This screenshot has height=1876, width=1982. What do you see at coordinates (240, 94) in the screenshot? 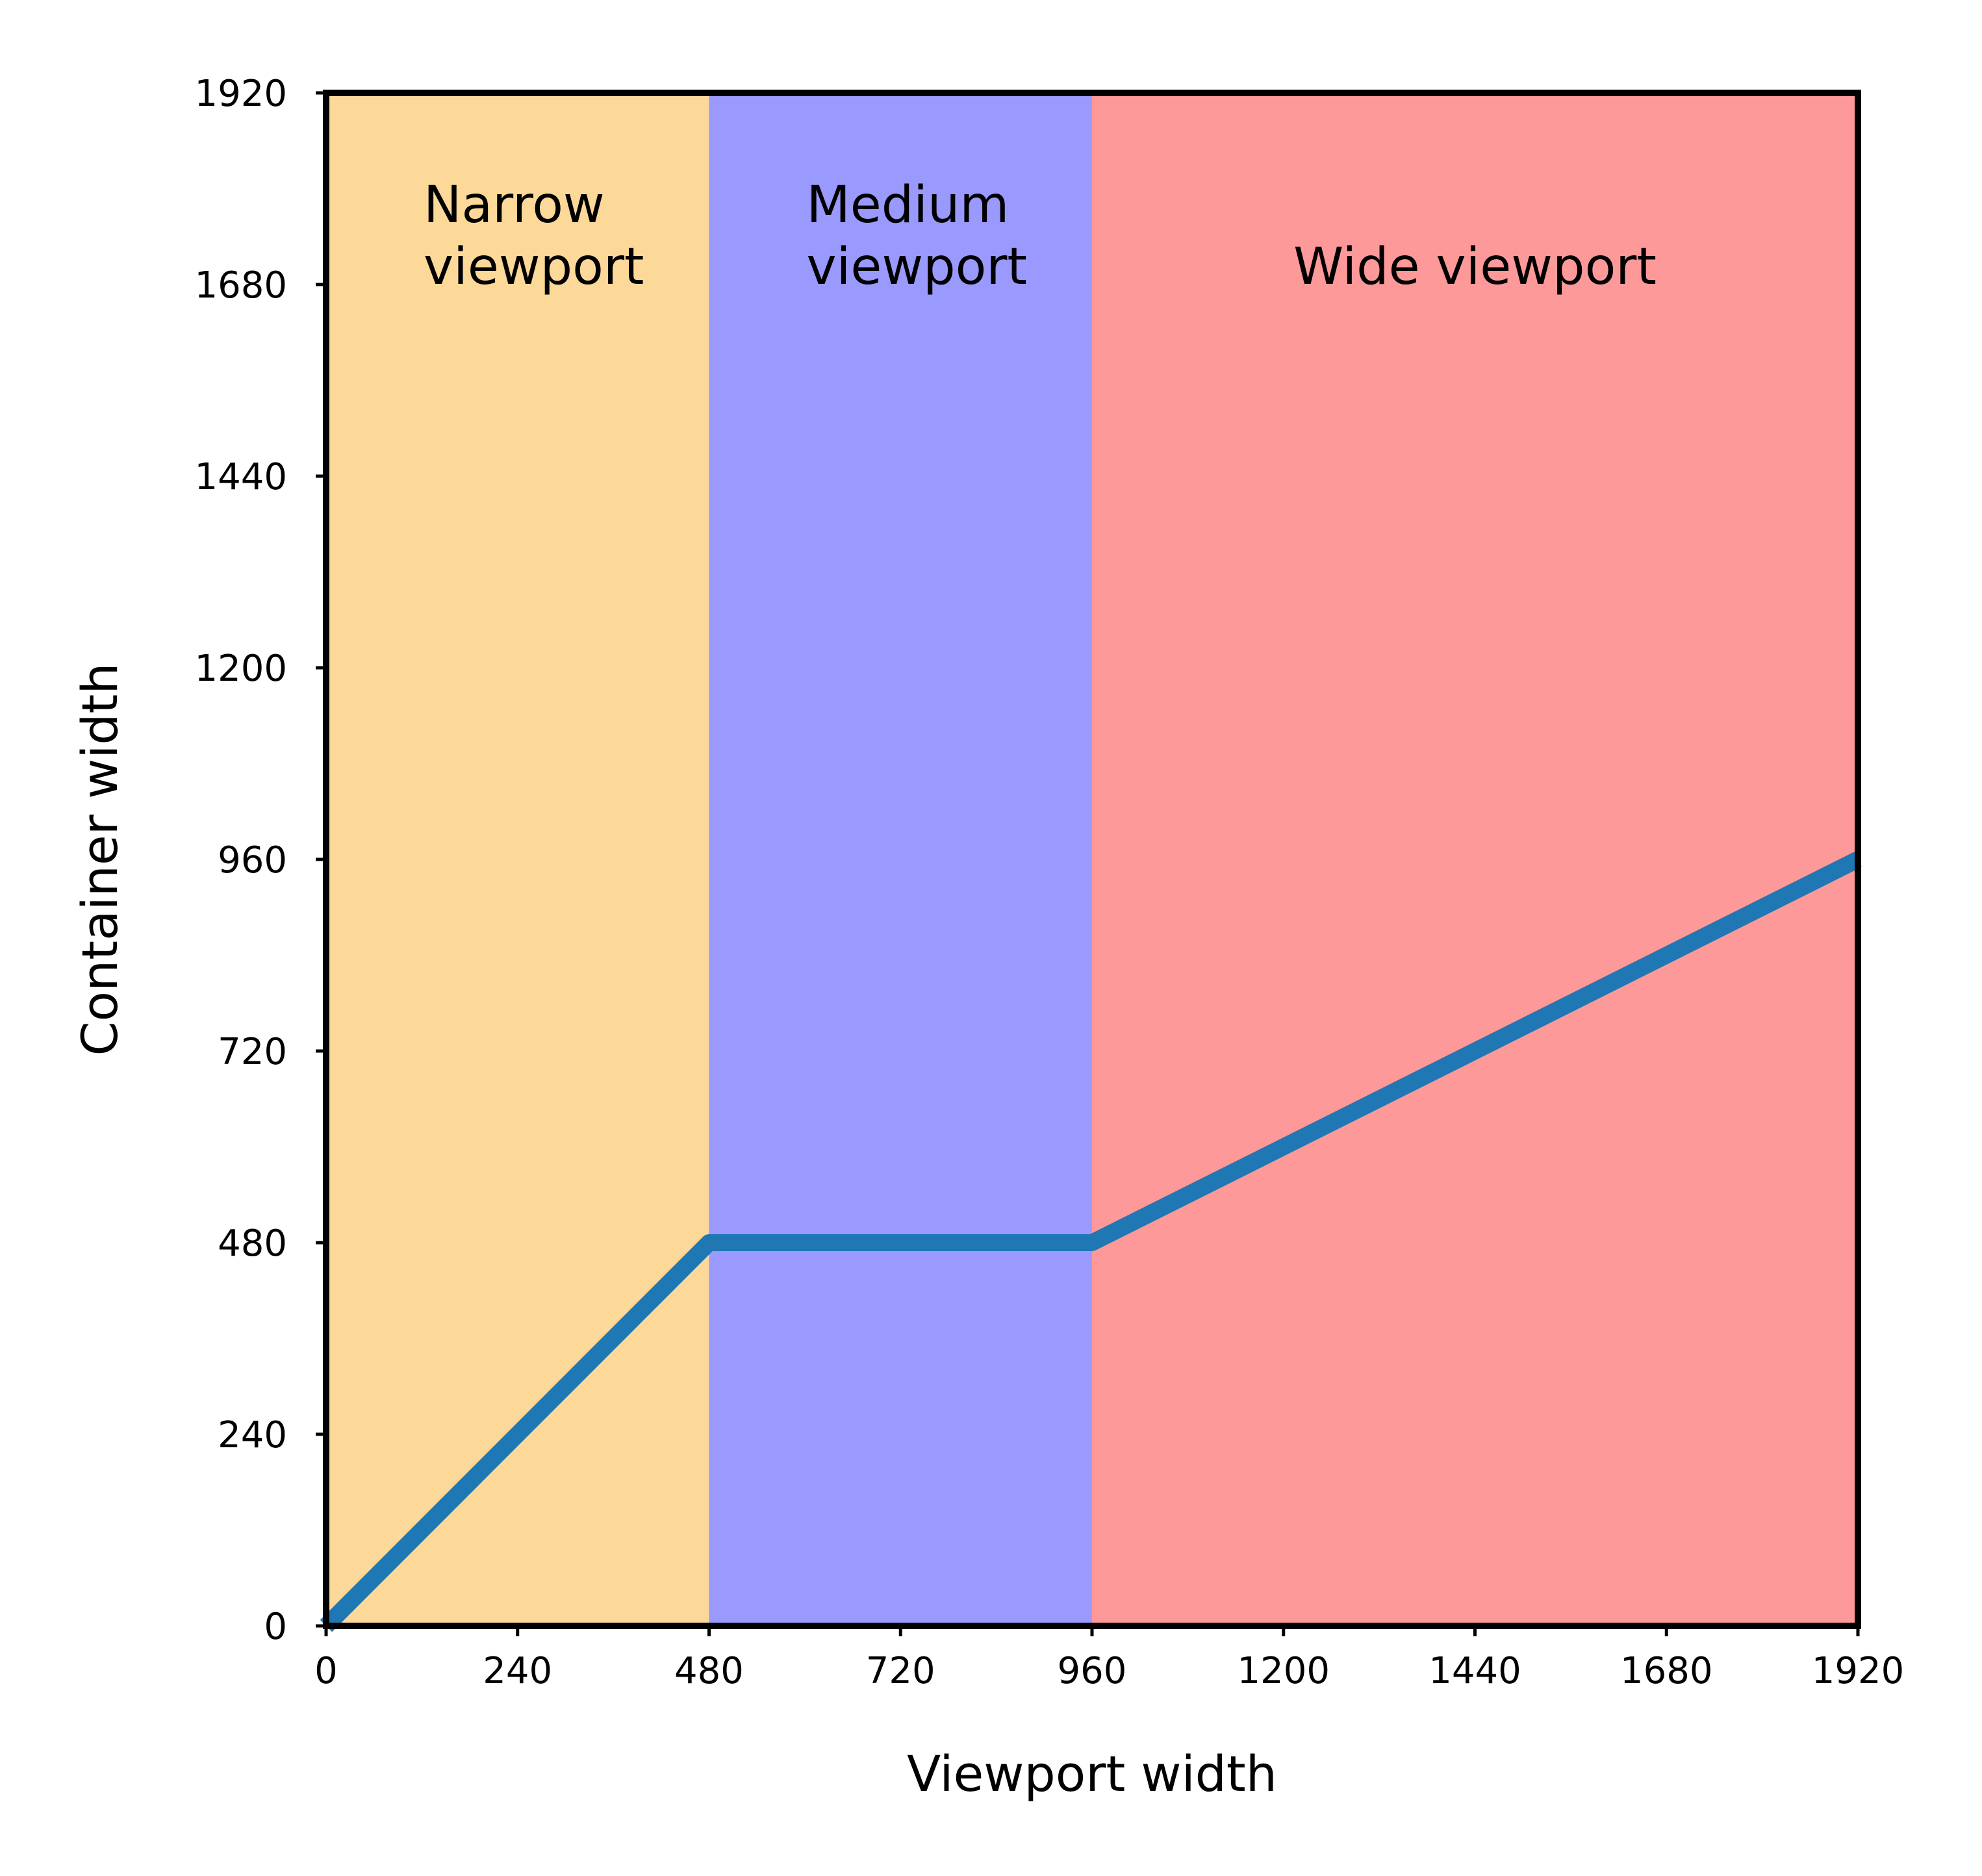
I see `y-tick-label-8: 1920` at bounding box center [240, 94].